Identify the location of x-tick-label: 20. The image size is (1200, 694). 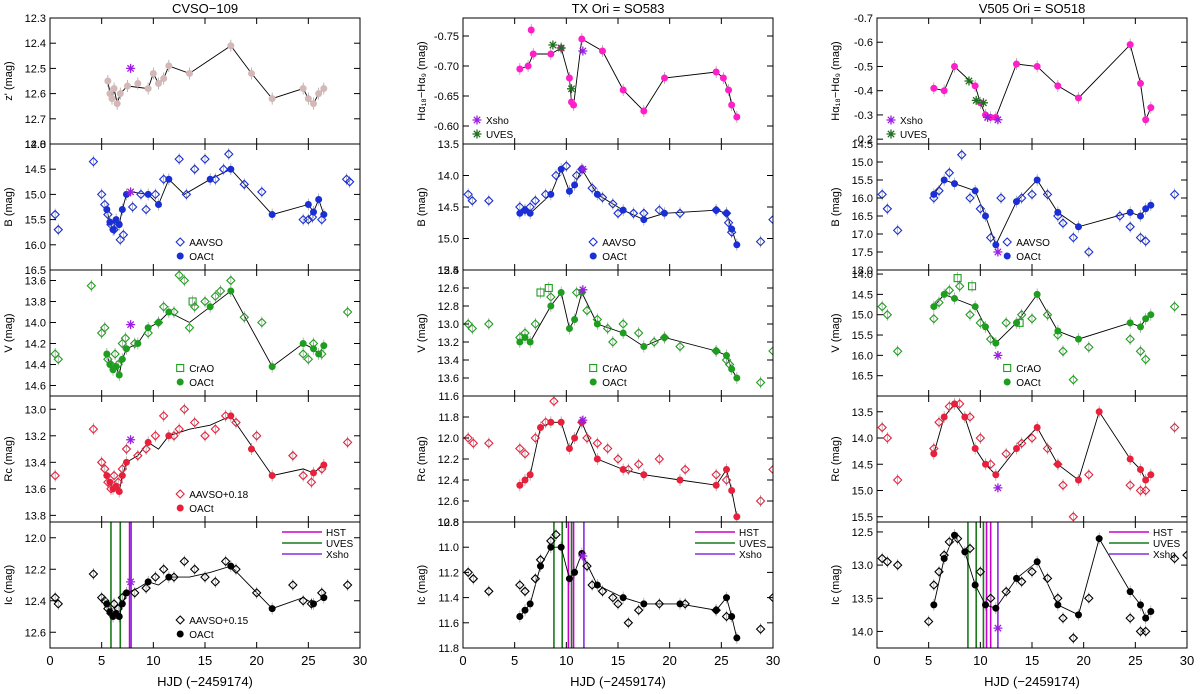
(256, 660).